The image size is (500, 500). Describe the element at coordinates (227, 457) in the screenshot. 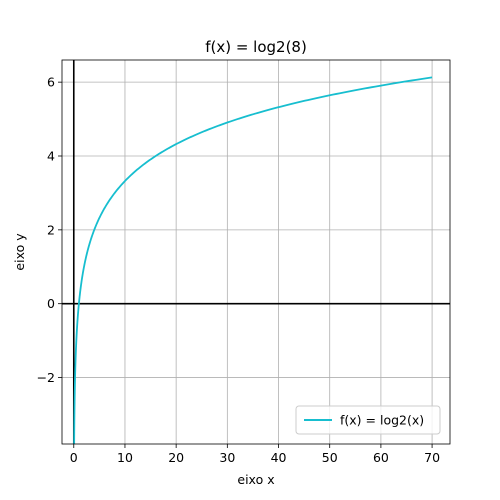

I see `x-tick-label: 30` at that location.